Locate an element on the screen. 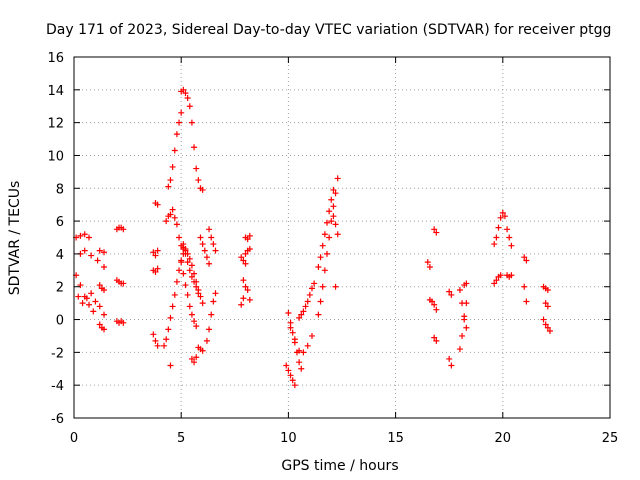 The height and width of the screenshot is (480, 640). series-t32 is located at coordinates (247, 251).